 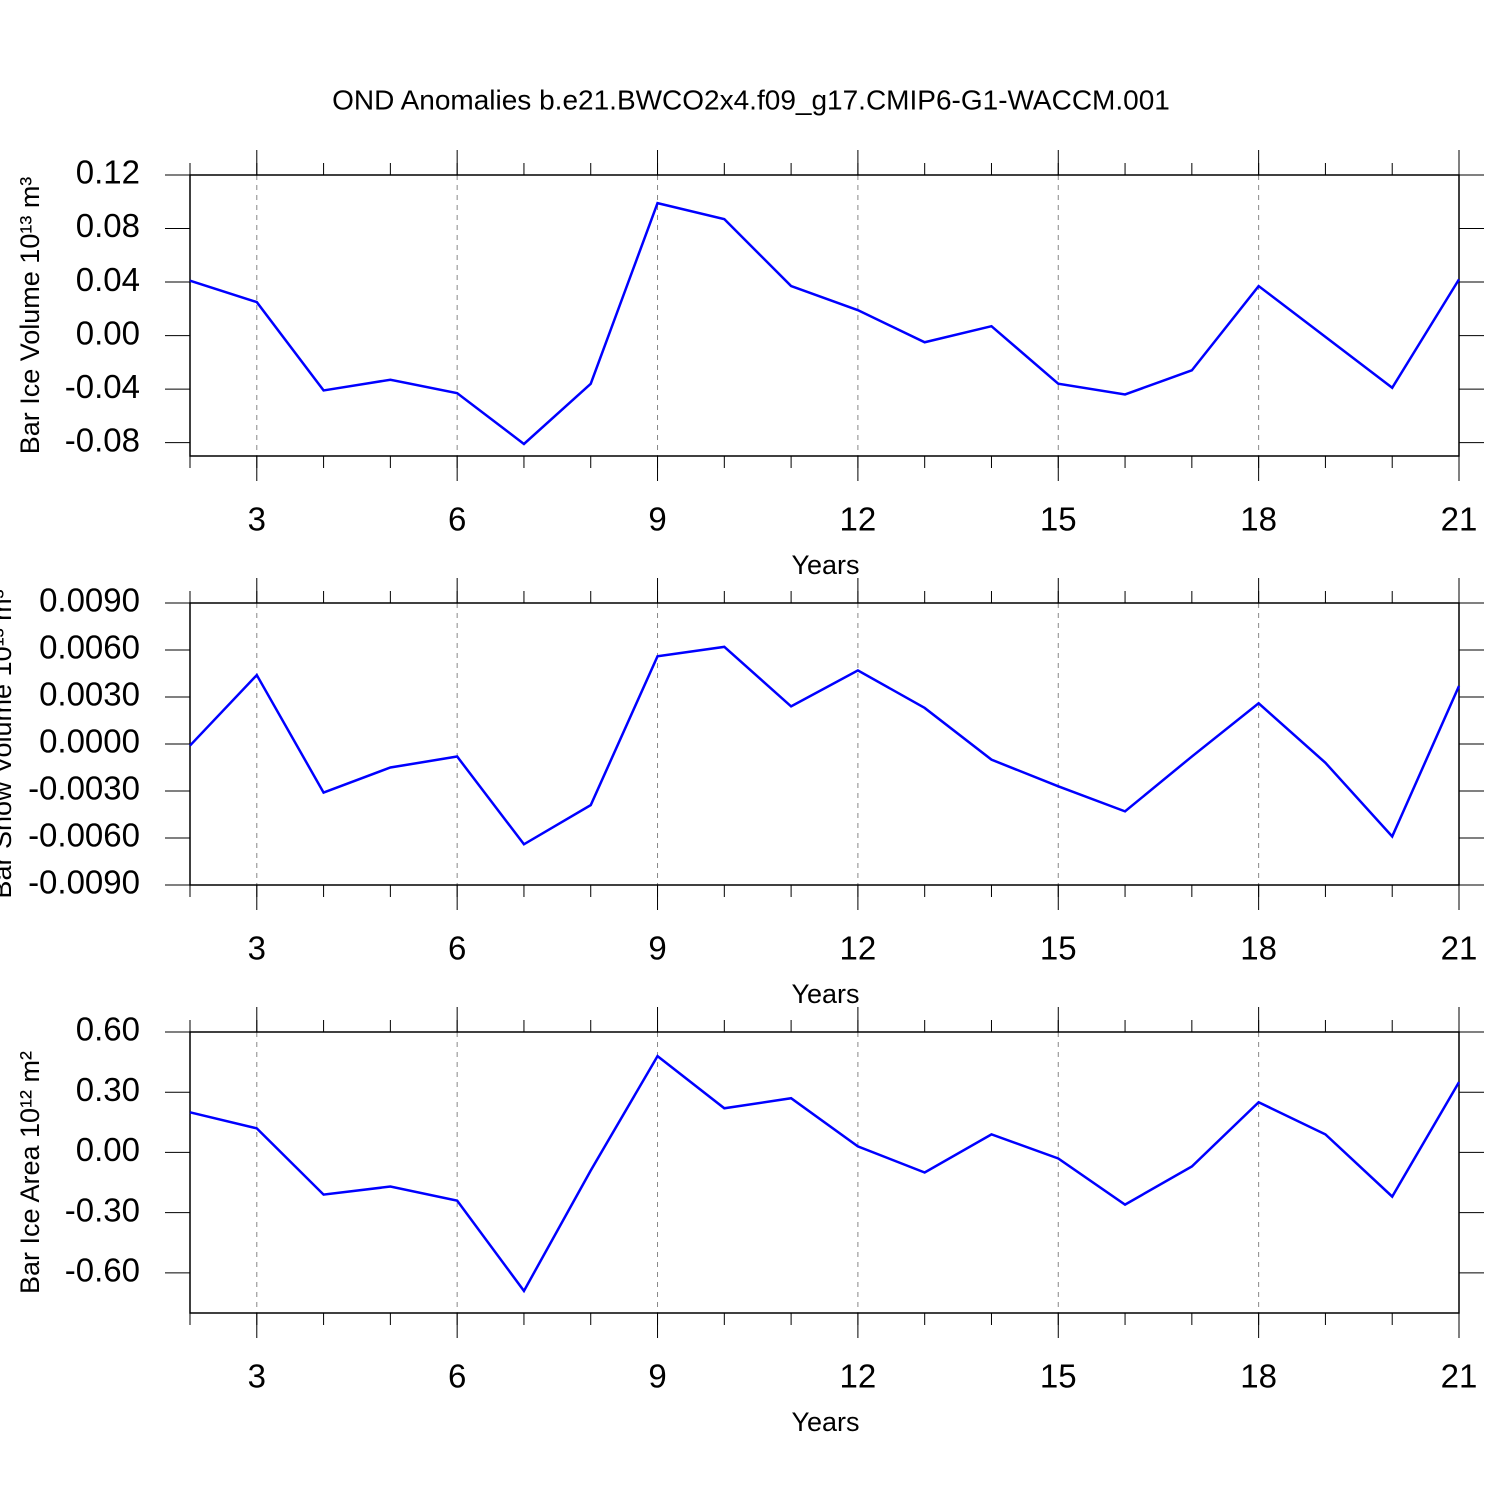 What do you see at coordinates (102, 439) in the screenshot?
I see `y-tick-label: -0.08` at bounding box center [102, 439].